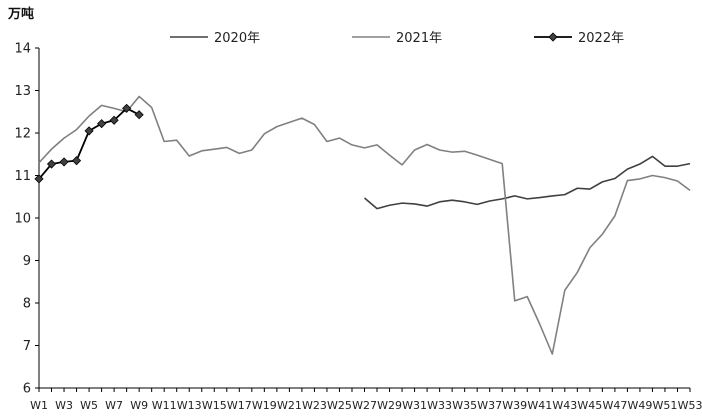 This screenshot has height=418, width=702. What do you see at coordinates (27, 389) in the screenshot?
I see `y-tick-label: 6` at bounding box center [27, 389].